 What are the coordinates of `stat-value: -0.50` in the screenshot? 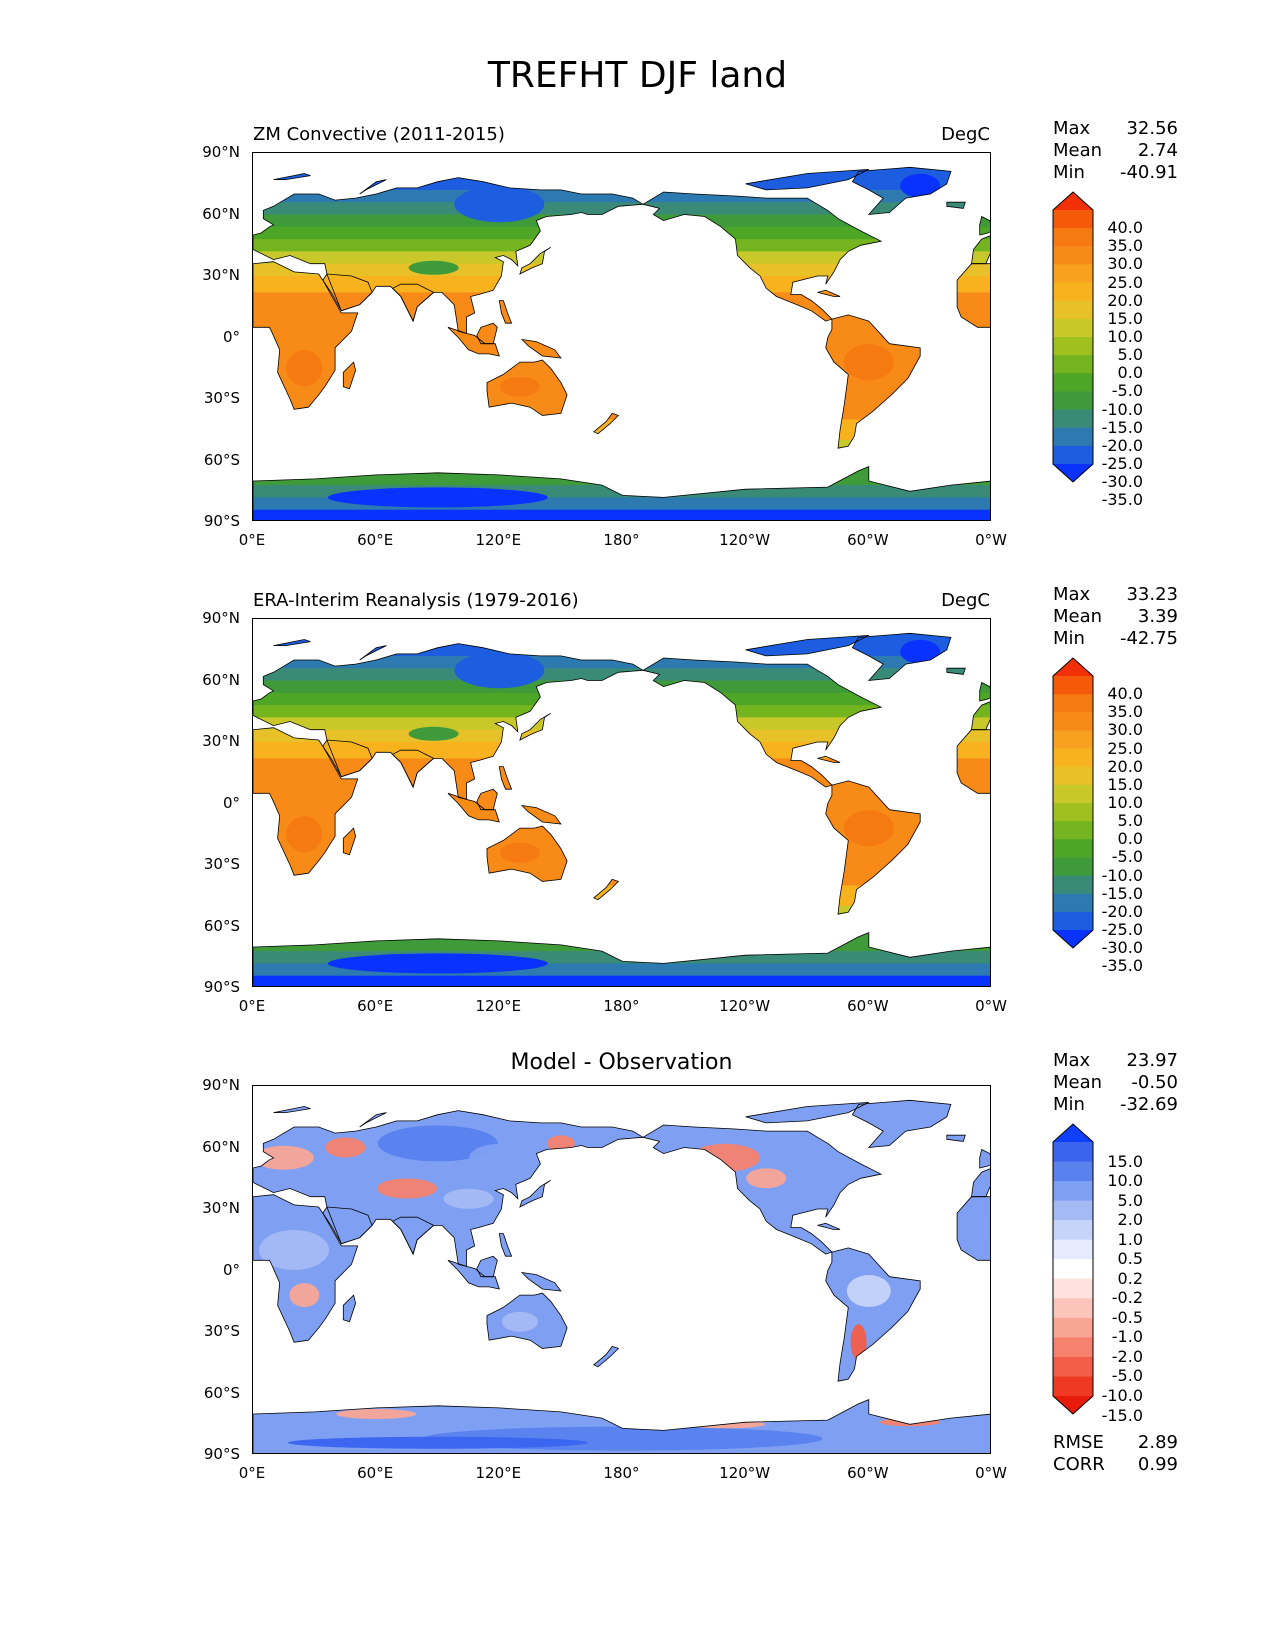 It's located at (1154, 1082).